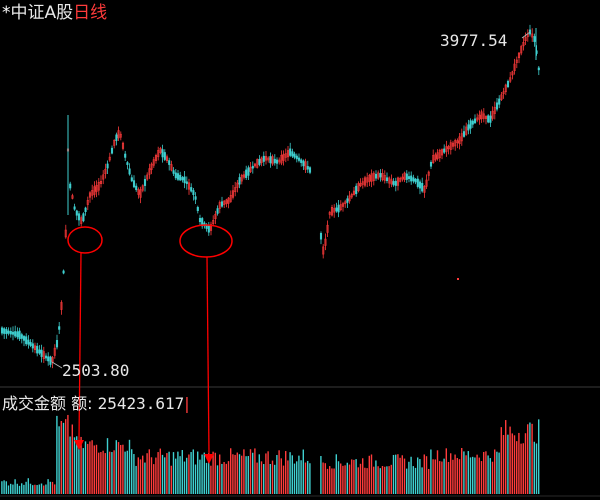 The width and height of the screenshot is (600, 500). What do you see at coordinates (90, 13) in the screenshot?
I see `period-label: 日线` at bounding box center [90, 13].